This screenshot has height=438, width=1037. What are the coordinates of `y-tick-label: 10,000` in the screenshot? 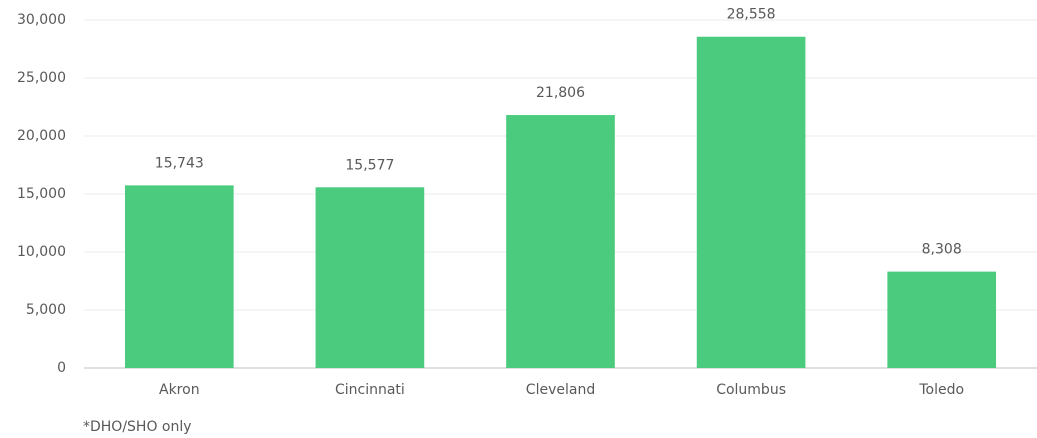 It's located at (41, 252).